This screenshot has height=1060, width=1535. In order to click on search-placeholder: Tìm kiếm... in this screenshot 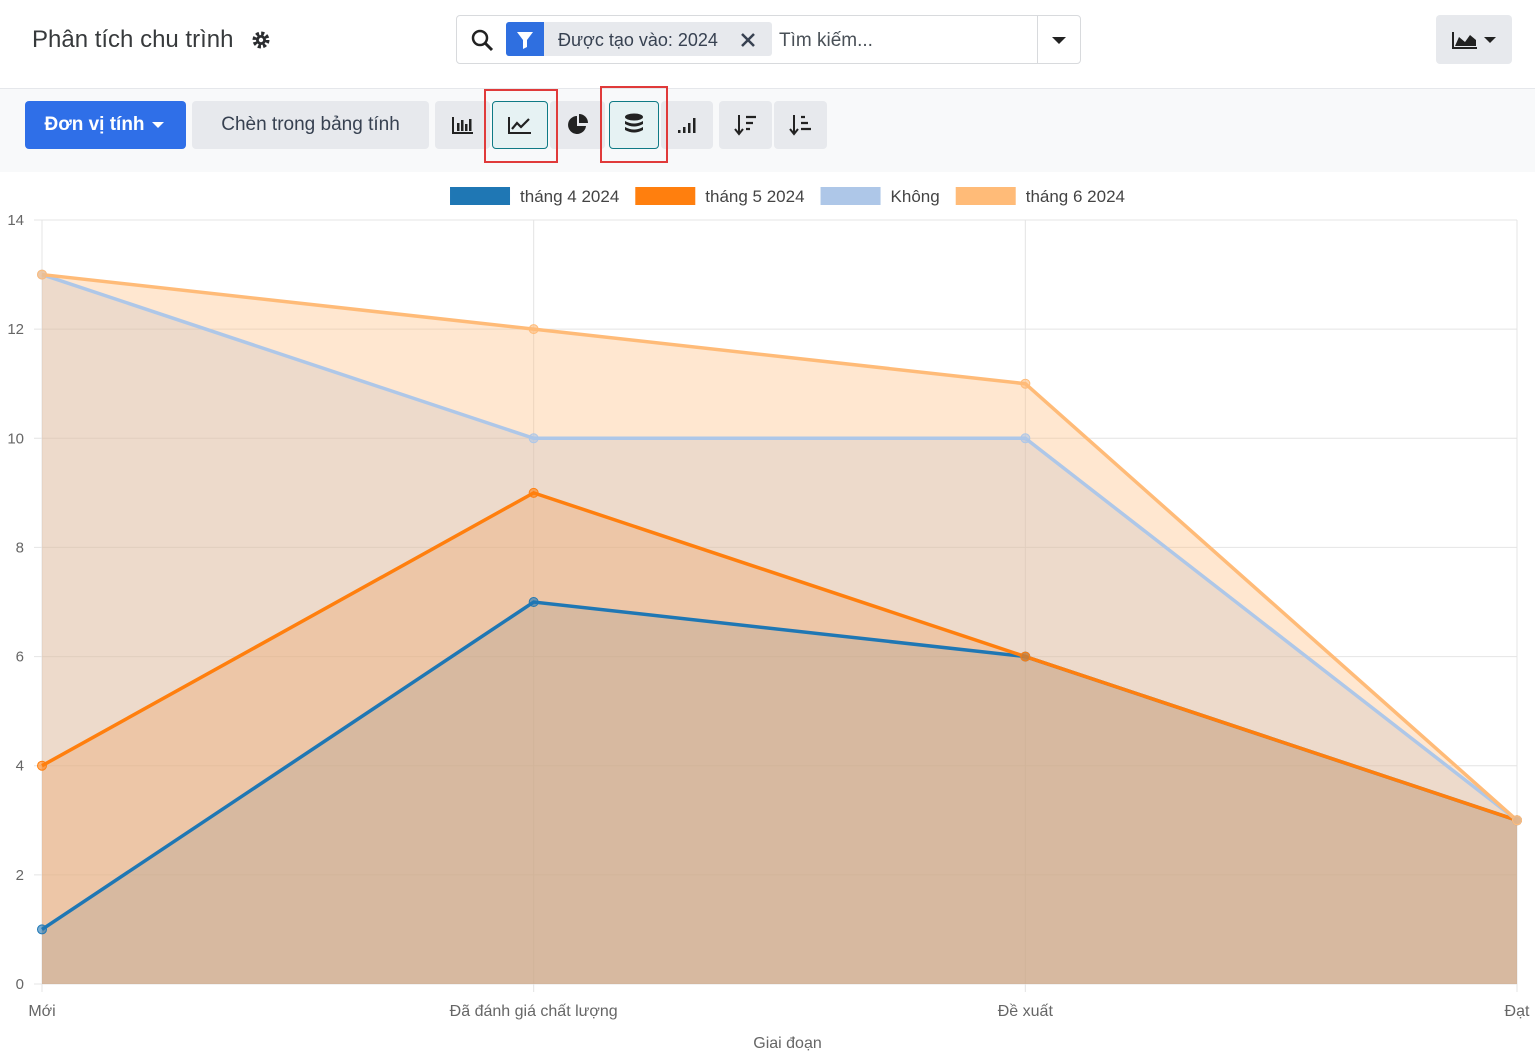, I will do `click(826, 40)`.